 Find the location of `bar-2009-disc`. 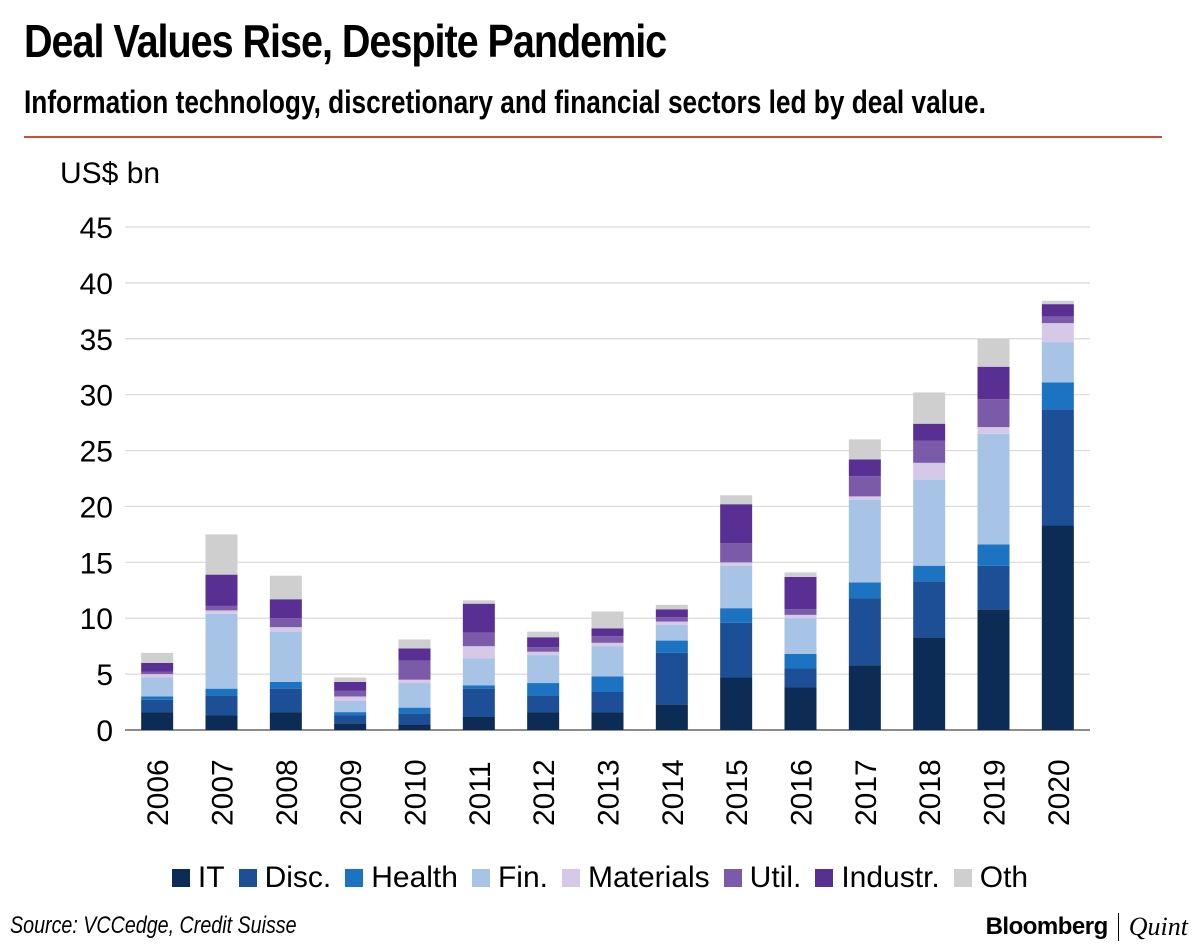

bar-2009-disc is located at coordinates (350, 719).